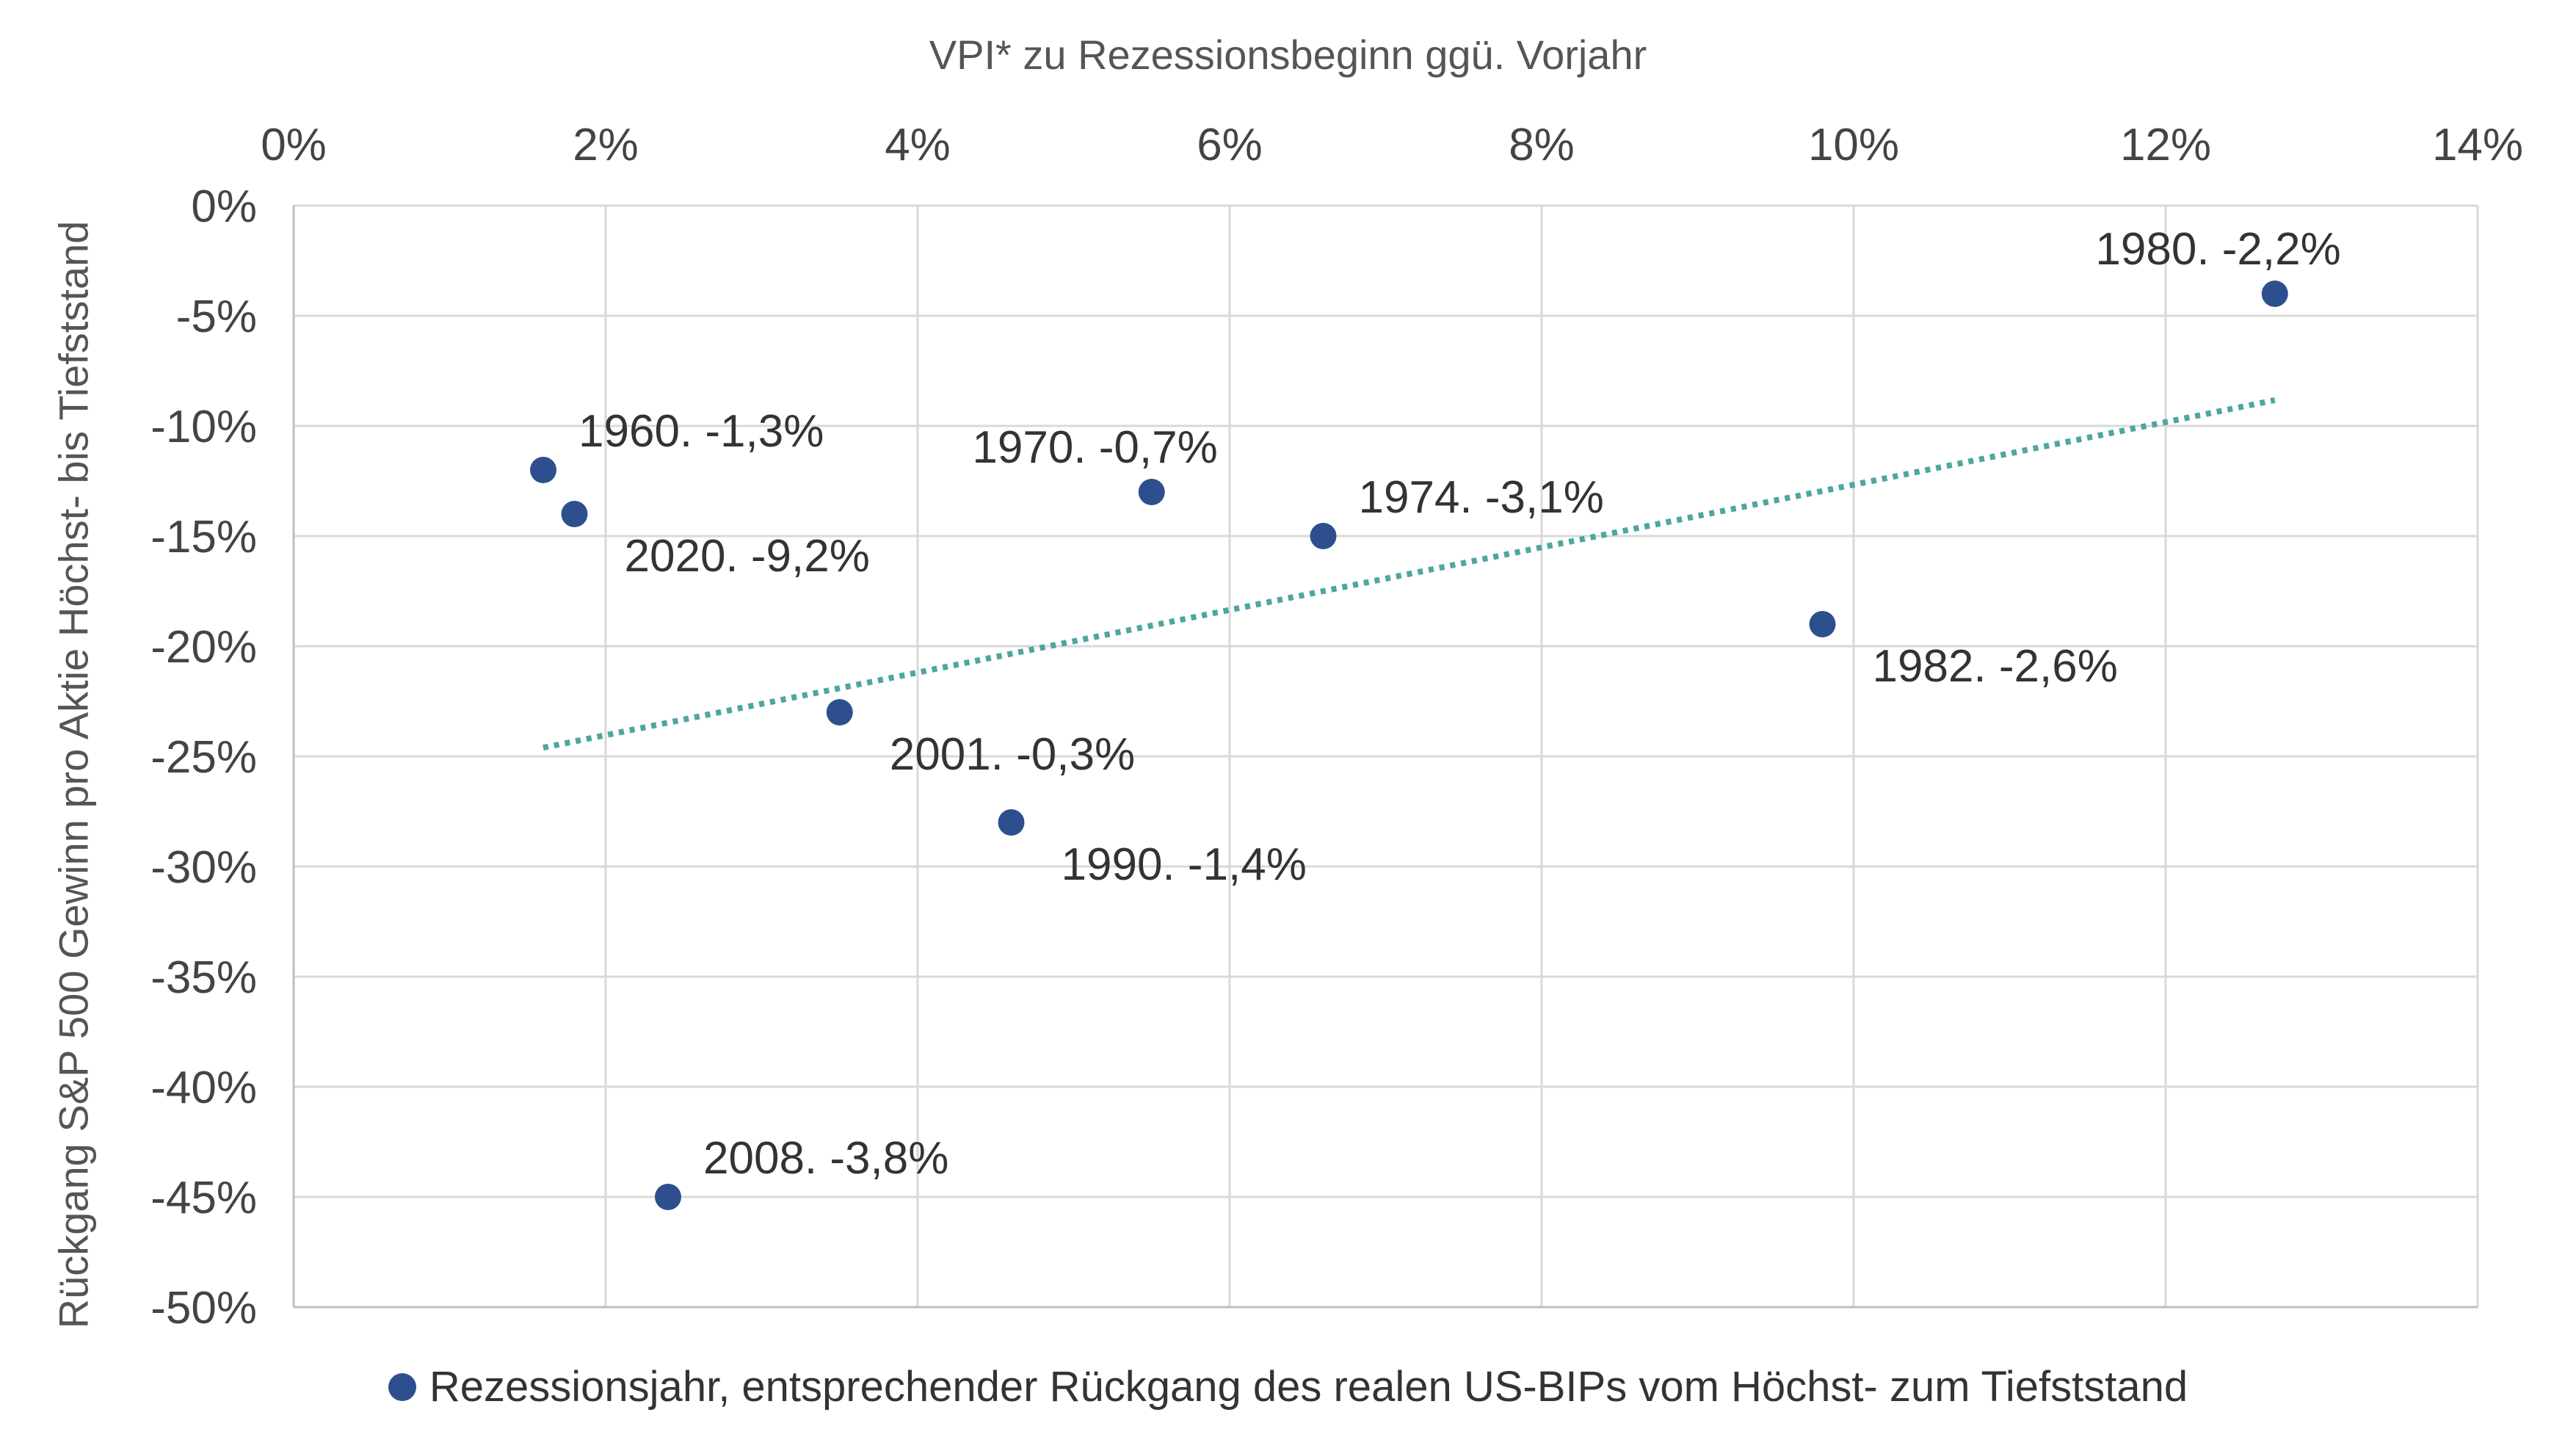  What do you see at coordinates (2166, 145) in the screenshot?
I see `x-tick-label: 12%` at bounding box center [2166, 145].